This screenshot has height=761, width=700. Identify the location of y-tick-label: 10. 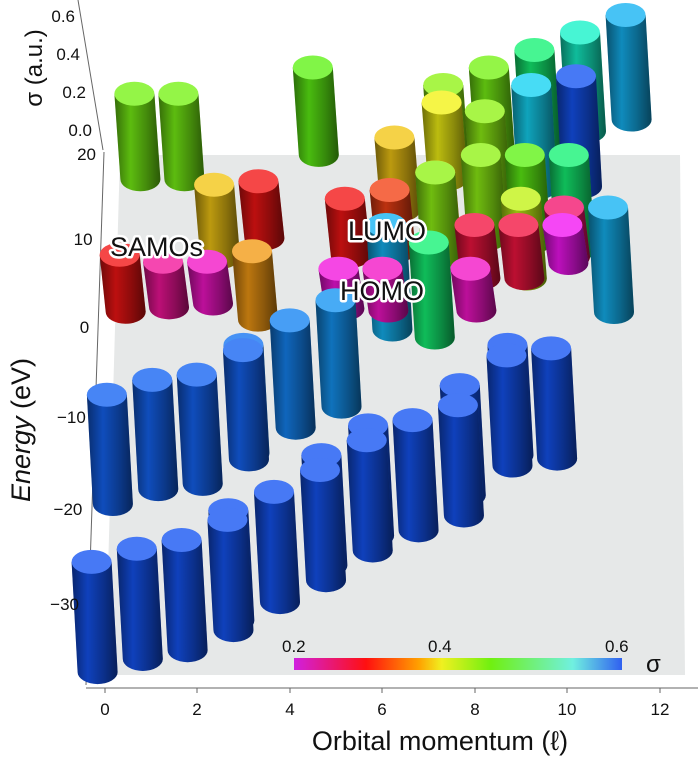
(83, 239).